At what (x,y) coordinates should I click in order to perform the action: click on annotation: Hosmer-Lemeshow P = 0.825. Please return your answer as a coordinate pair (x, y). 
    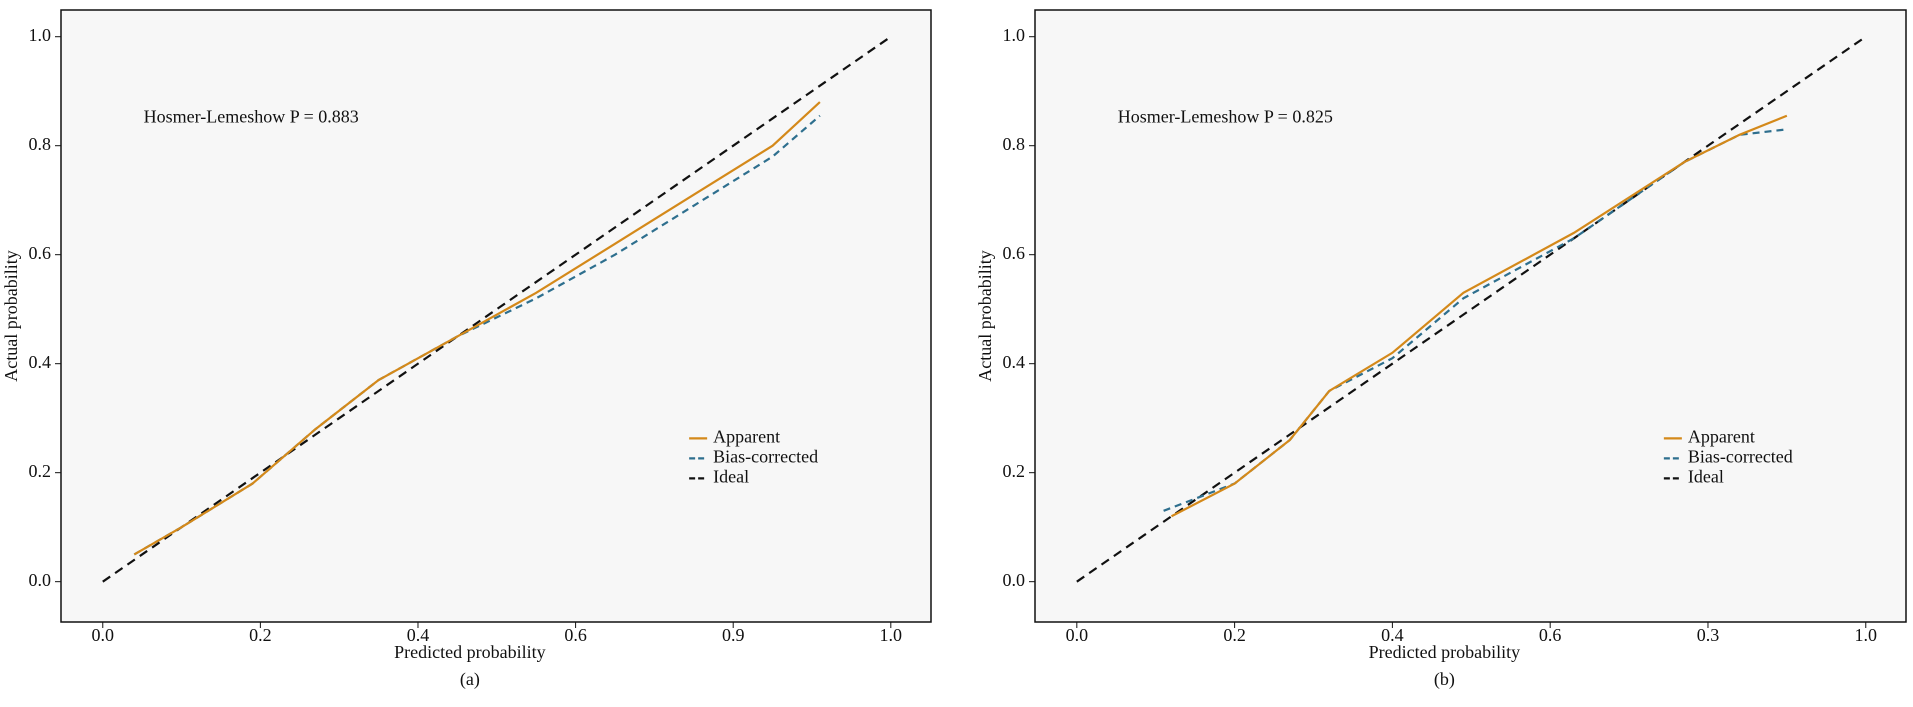
    Looking at the image, I should click on (1225, 116).